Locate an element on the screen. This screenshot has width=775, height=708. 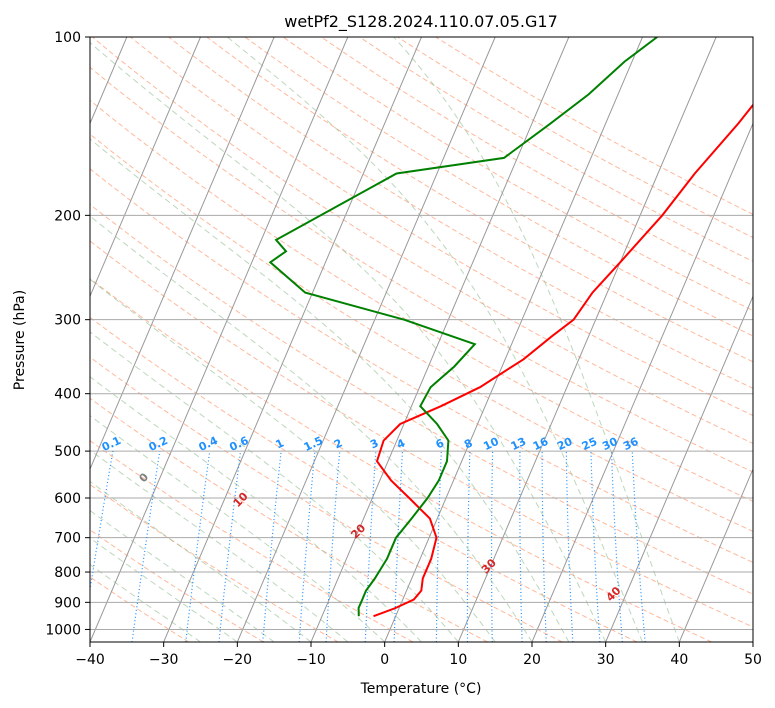
mixing-ratio-label: 16 is located at coordinates (541, 444).